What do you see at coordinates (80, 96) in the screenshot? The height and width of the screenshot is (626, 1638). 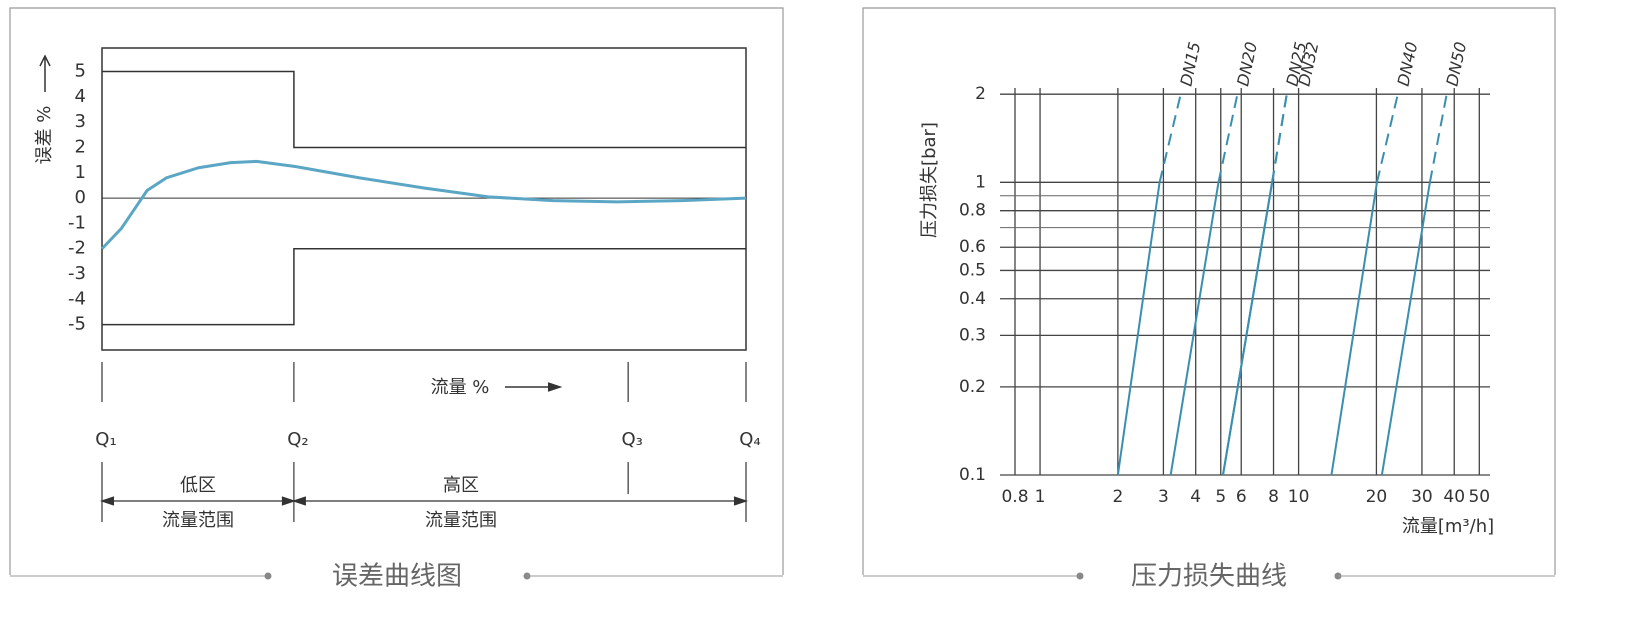 I see `y-tick-label: 4` at bounding box center [80, 96].